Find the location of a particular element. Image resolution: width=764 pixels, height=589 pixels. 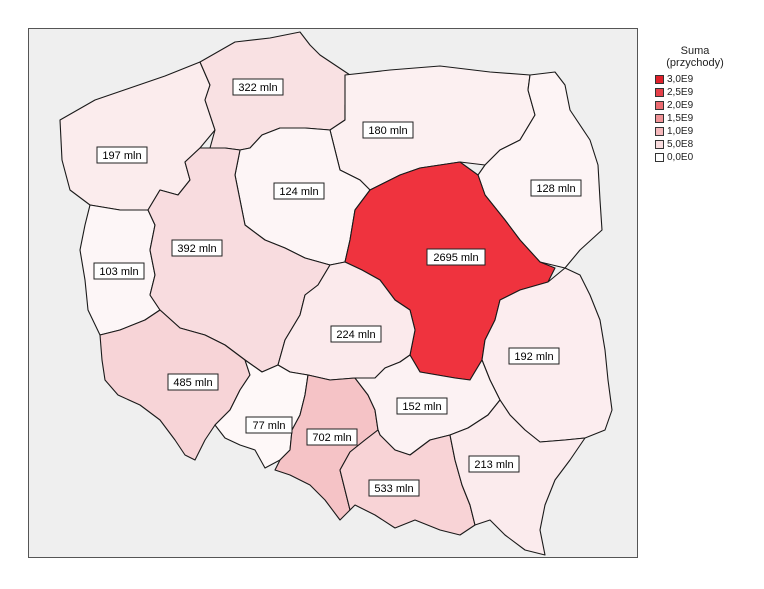

label-opolskie: 77 mln is located at coordinates (269, 425).